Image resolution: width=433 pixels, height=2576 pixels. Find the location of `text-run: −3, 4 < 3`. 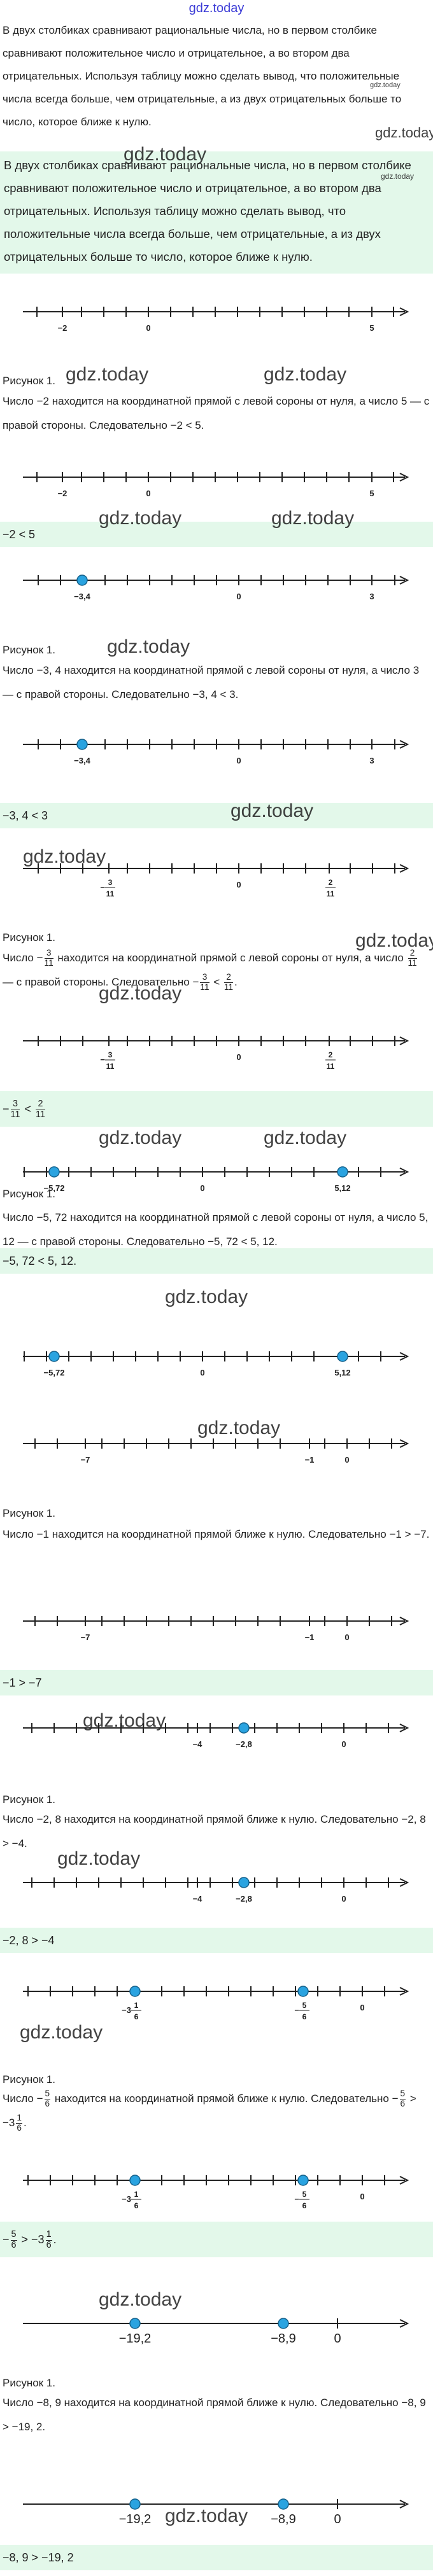

text-run: −3, 4 < 3 is located at coordinates (25, 815).